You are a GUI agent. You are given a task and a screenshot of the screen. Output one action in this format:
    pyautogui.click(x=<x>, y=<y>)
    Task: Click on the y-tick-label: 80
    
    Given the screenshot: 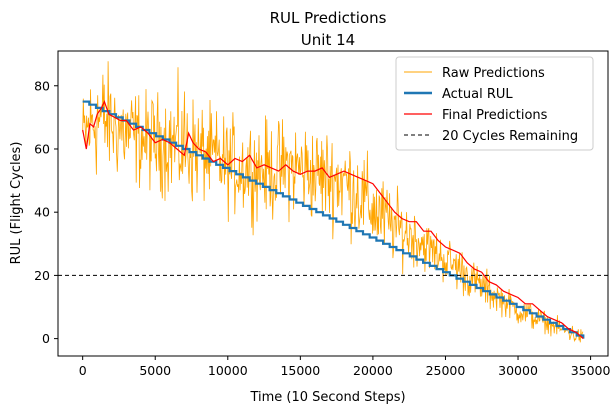 What is the action you would take?
    pyautogui.click(x=42, y=85)
    